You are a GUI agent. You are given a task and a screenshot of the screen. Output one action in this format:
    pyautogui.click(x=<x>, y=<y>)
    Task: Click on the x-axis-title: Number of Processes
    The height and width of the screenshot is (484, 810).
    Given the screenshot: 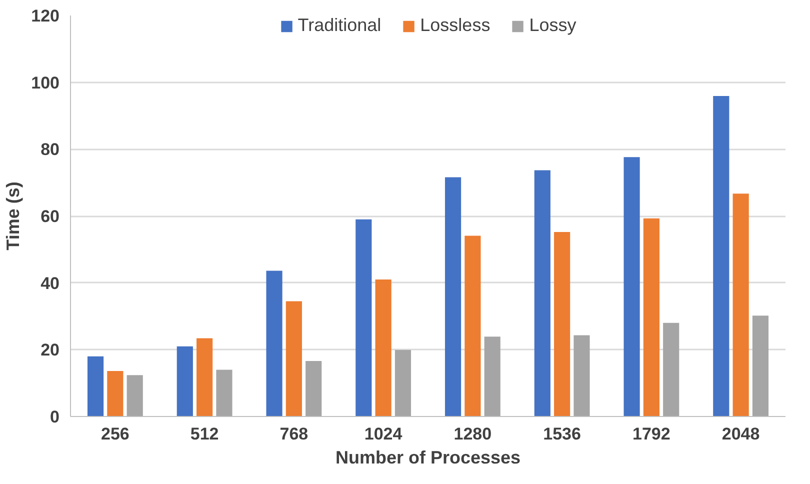 What is the action you would take?
    pyautogui.click(x=428, y=458)
    